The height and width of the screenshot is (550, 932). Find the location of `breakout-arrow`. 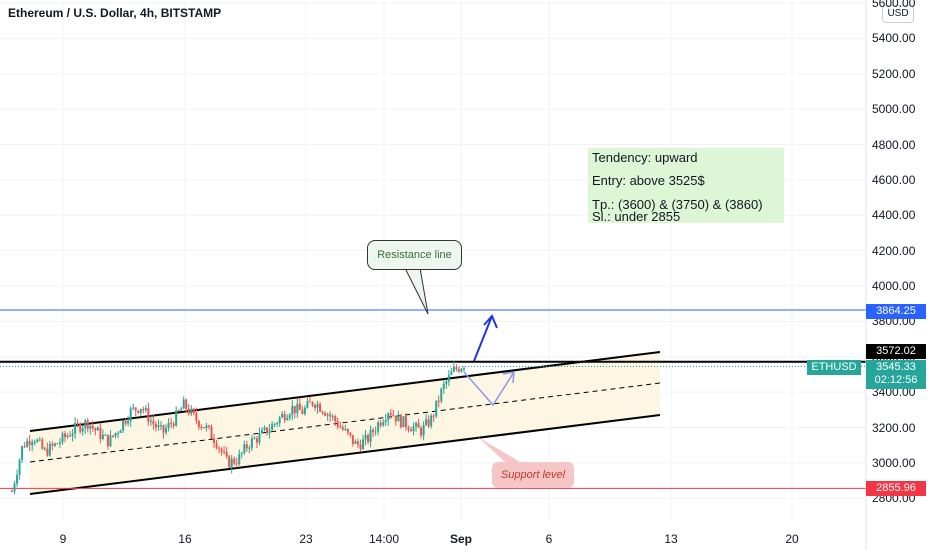

breakout-arrow is located at coordinates (483, 338).